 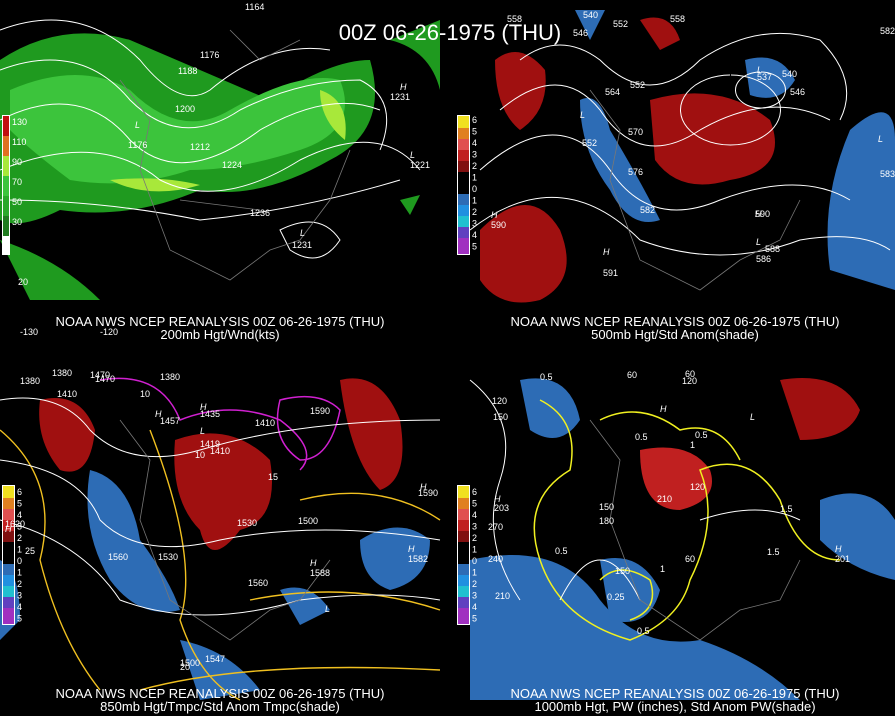 I want to click on caption-line2: 200mb Hgt/Wnd(kts), so click(x=219, y=334).